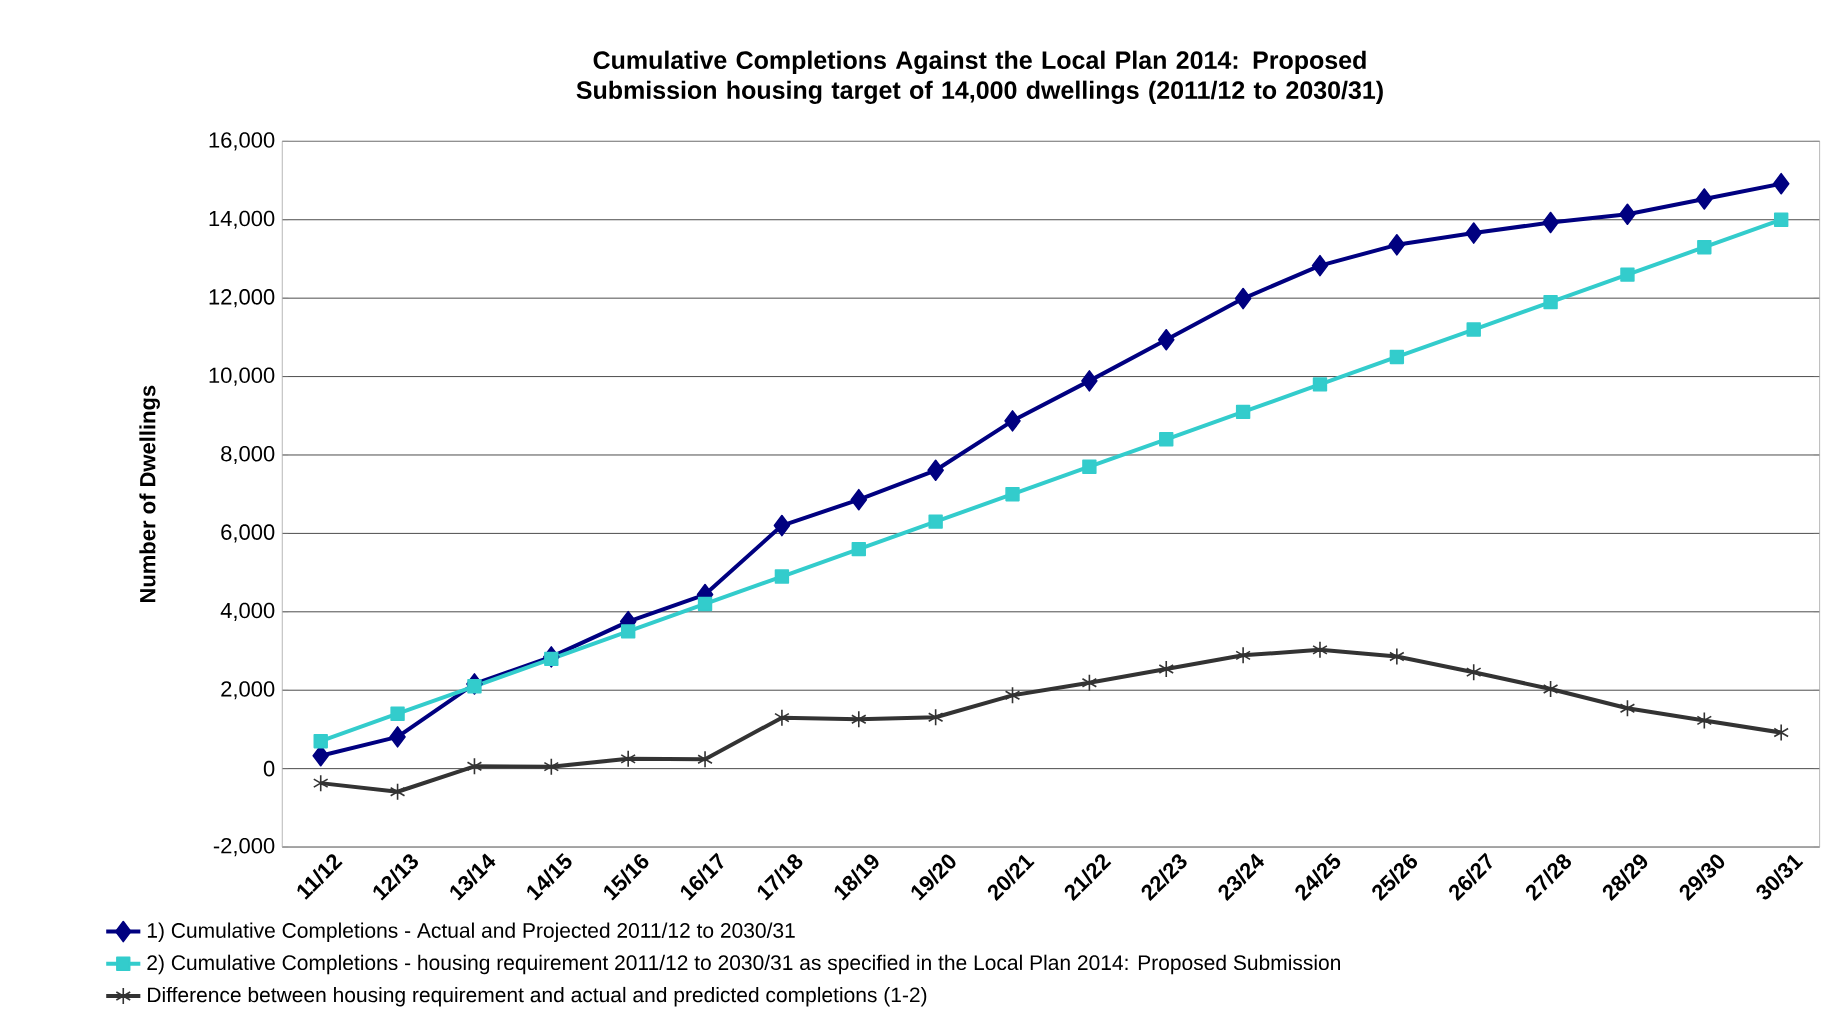 This screenshot has width=1841, height=1019. Describe the element at coordinates (269, 768) in the screenshot. I see `y-tick-label: 0` at that location.